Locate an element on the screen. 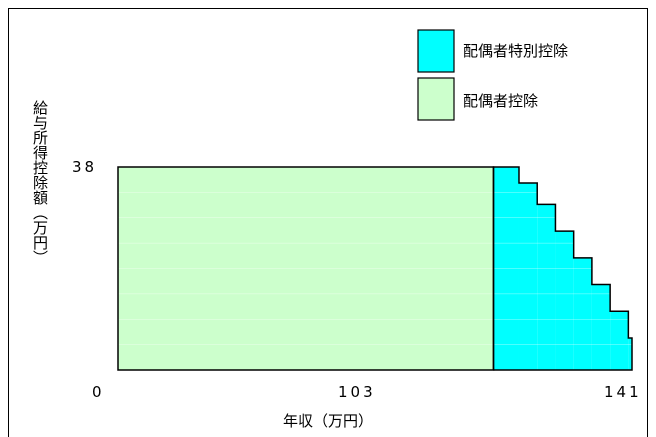  y-tick-label: 38 is located at coordinates (85, 167).